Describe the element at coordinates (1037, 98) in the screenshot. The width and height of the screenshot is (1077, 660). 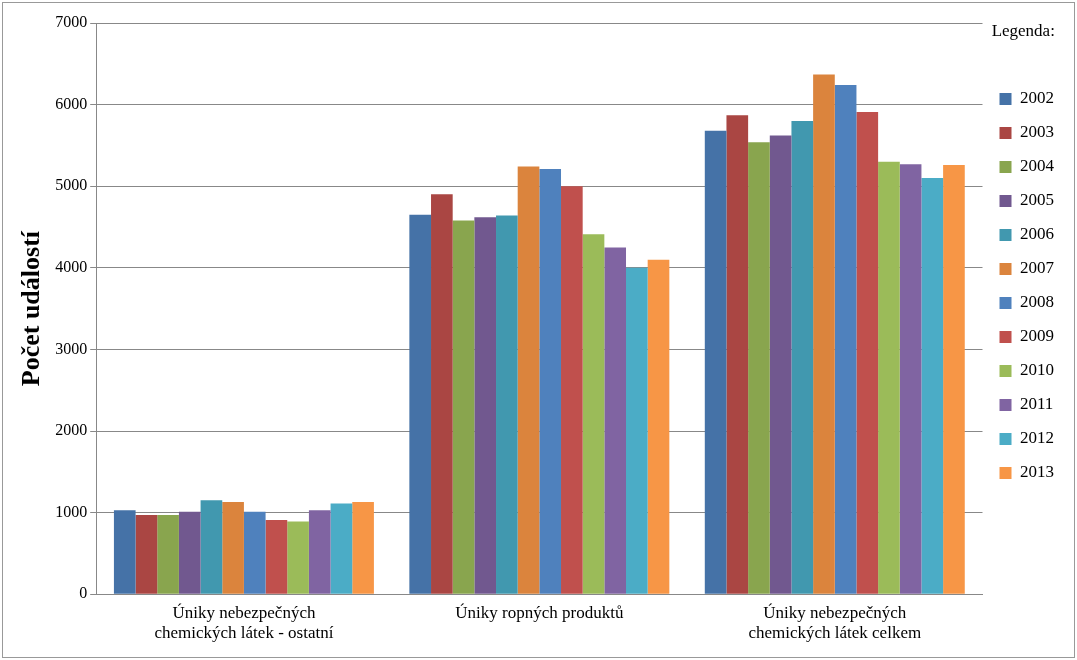
I see `legend-label: 2002` at that location.